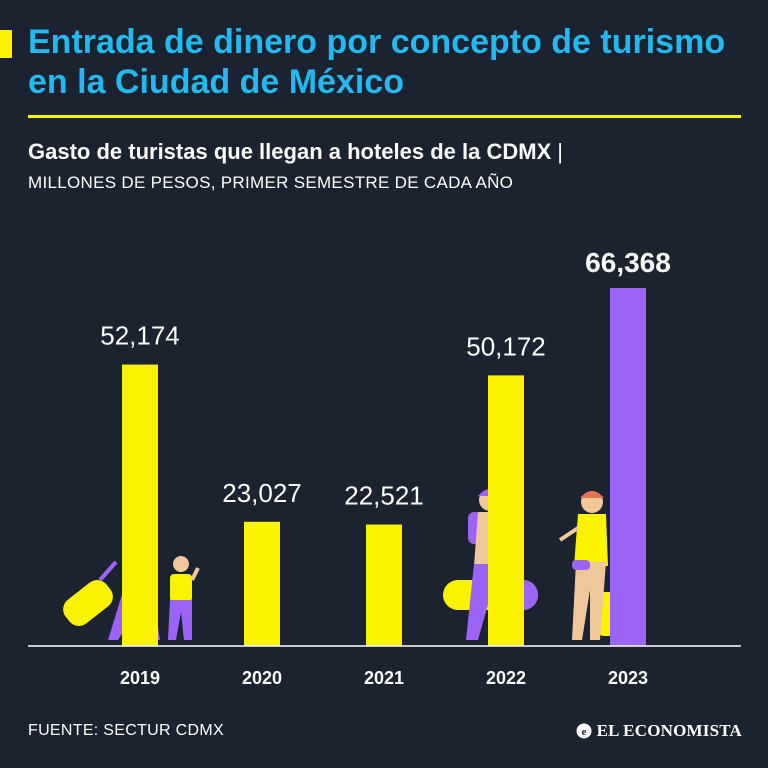 This screenshot has width=768, height=768. Describe the element at coordinates (384, 585) in the screenshot. I see `bar-2021` at that location.